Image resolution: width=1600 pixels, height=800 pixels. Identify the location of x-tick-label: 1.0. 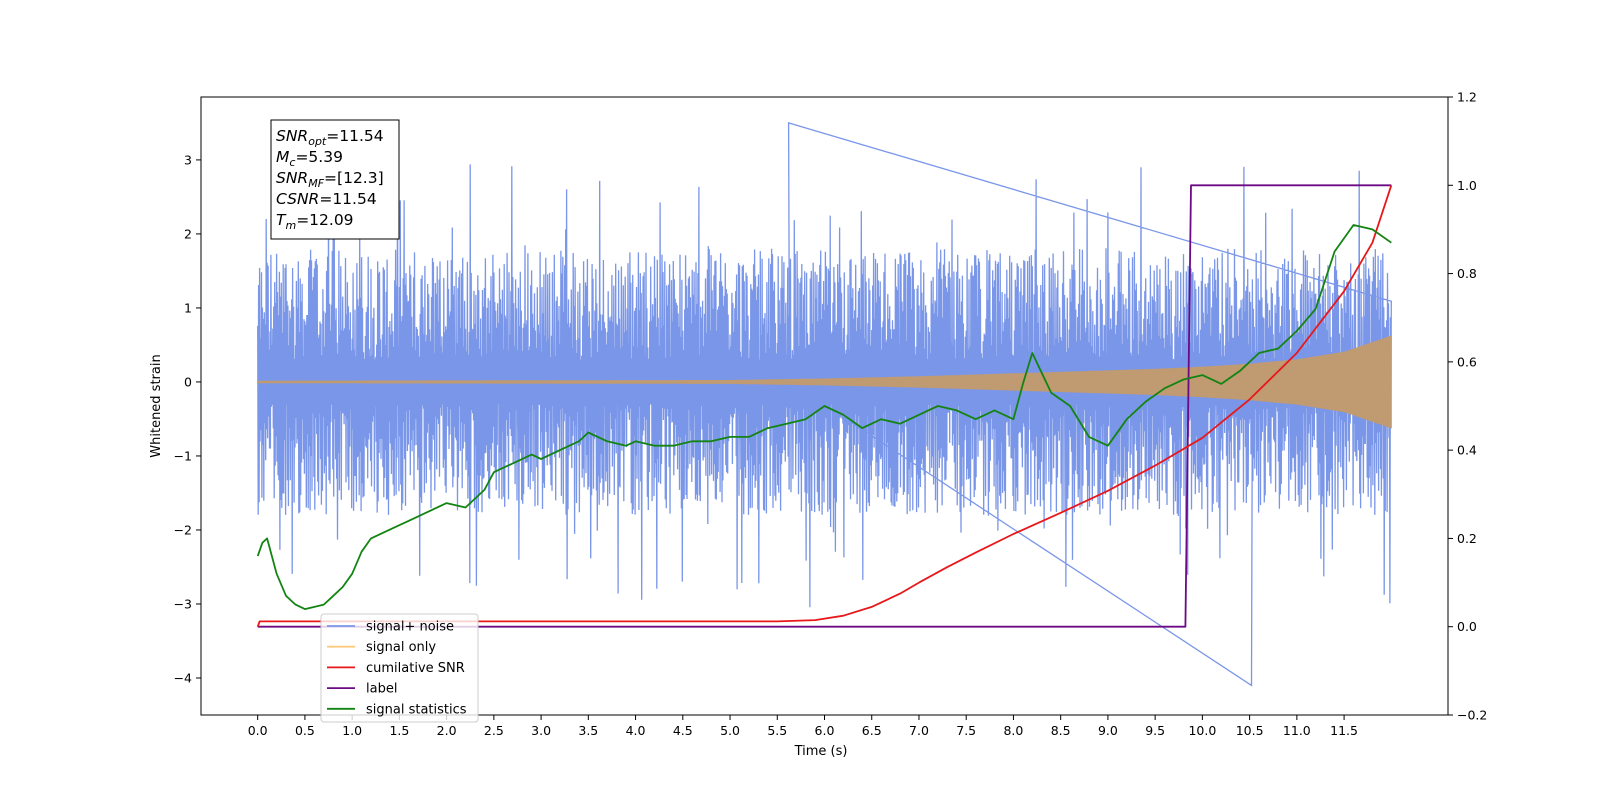
(352, 730).